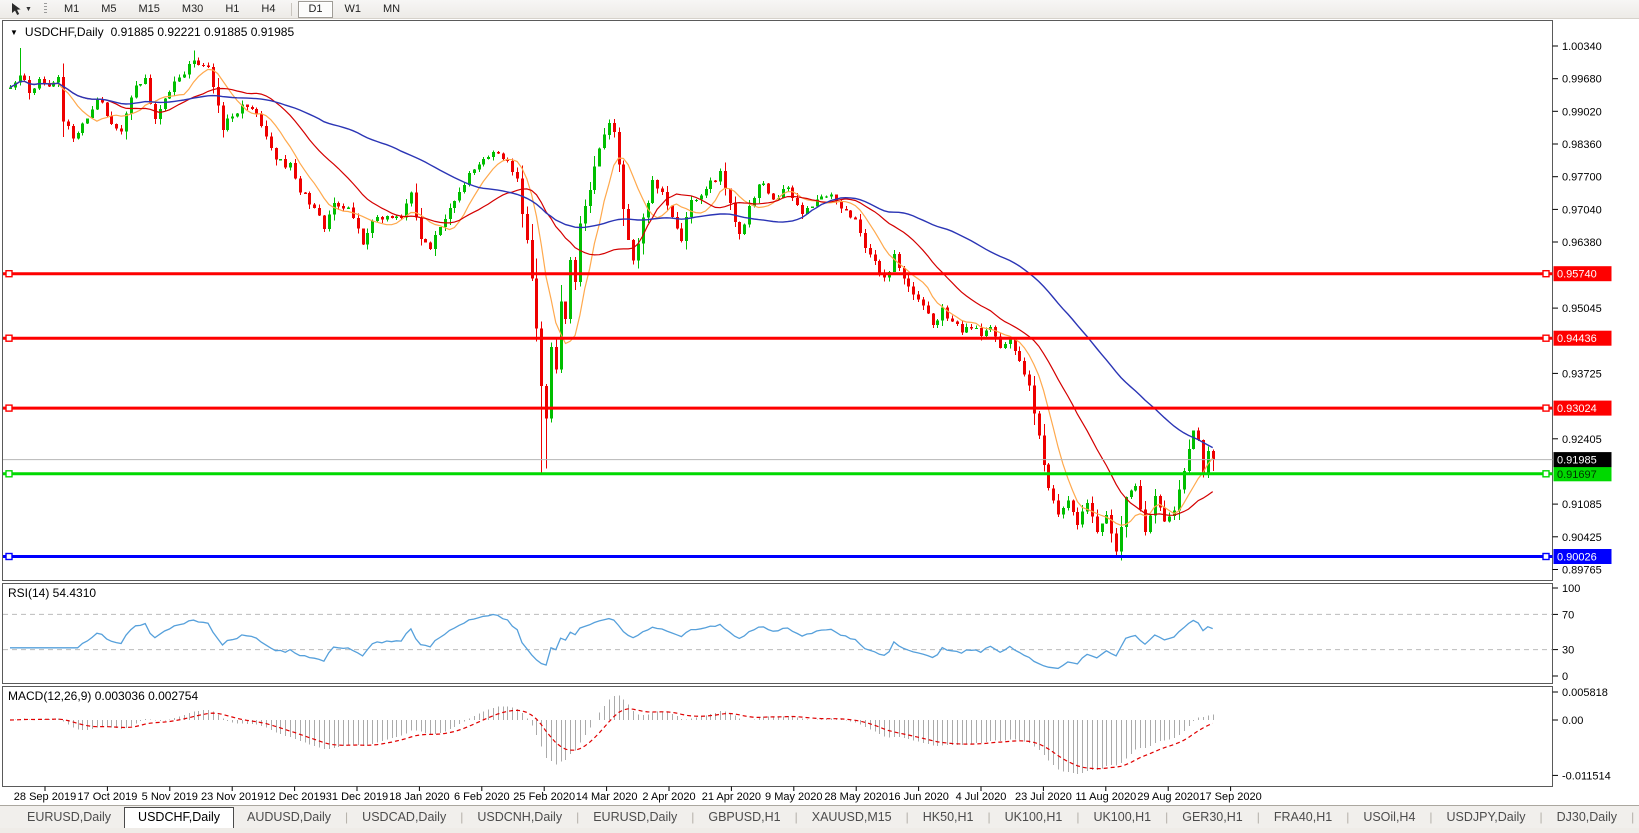  What do you see at coordinates (149, 8) in the screenshot?
I see `timeframe-button-m15: M15` at bounding box center [149, 8].